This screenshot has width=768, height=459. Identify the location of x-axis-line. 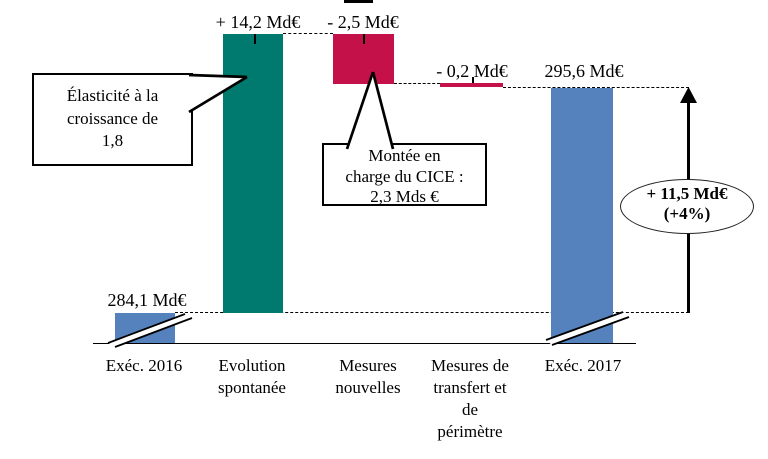
(364, 343).